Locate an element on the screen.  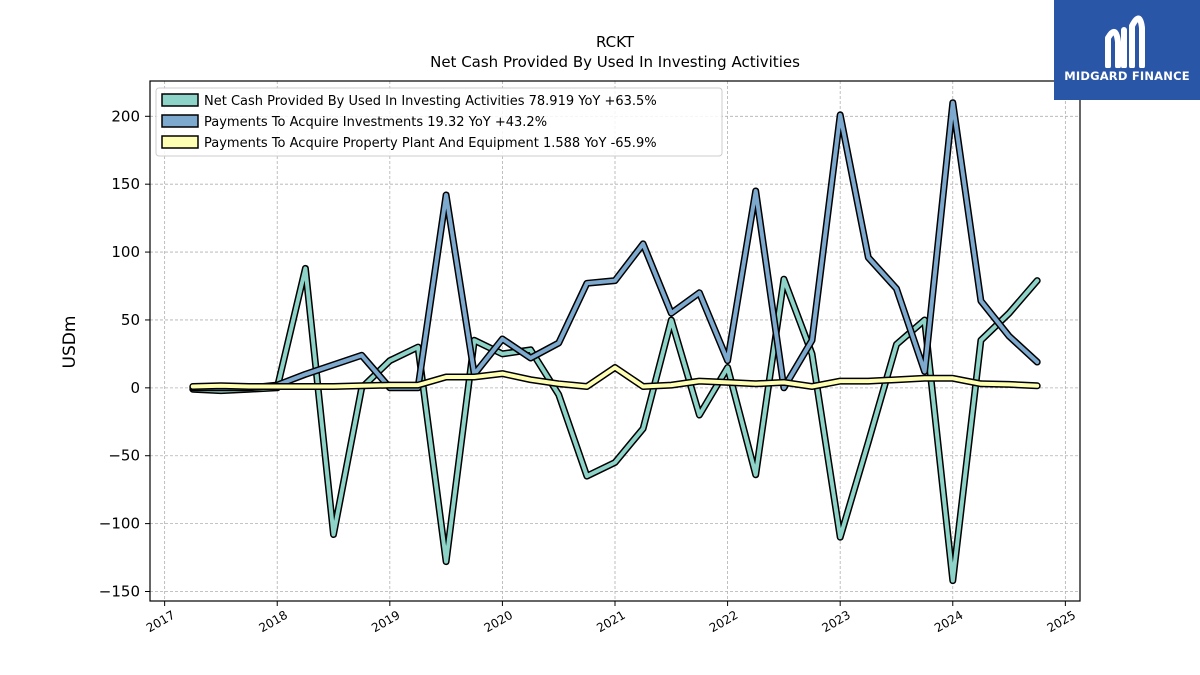
x-tick-label: 2018 is located at coordinates (273, 621).